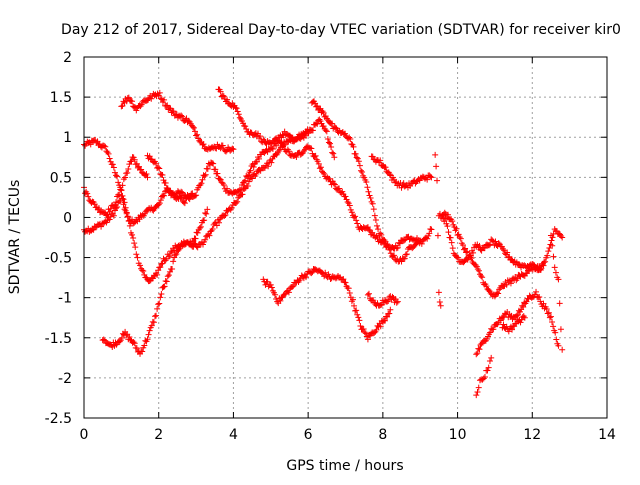  What do you see at coordinates (607, 435) in the screenshot?
I see `x-tick-label: 14` at bounding box center [607, 435].